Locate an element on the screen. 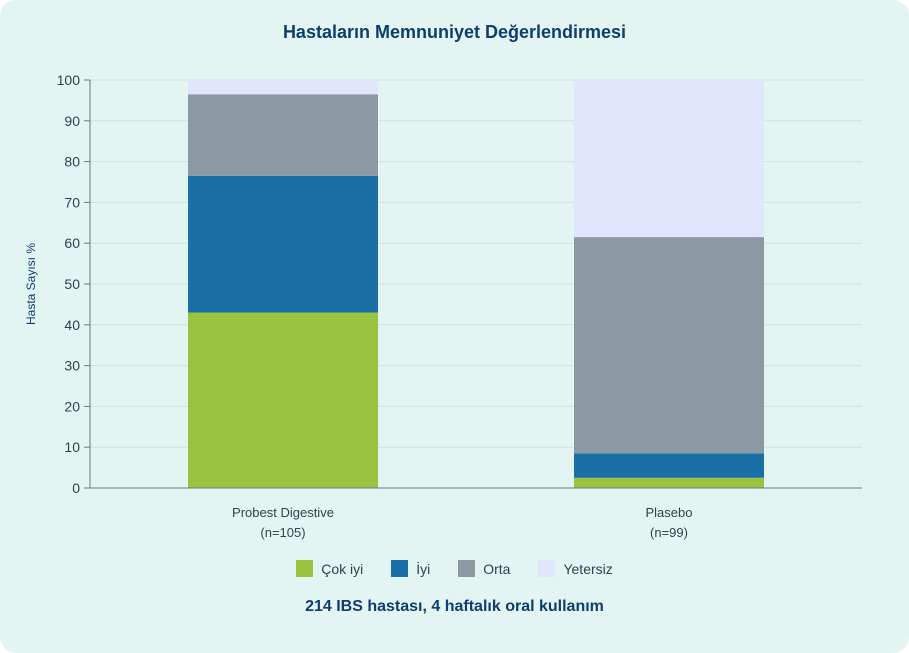 This screenshot has width=909, height=653. legend-label: Çok iyi is located at coordinates (342, 568).